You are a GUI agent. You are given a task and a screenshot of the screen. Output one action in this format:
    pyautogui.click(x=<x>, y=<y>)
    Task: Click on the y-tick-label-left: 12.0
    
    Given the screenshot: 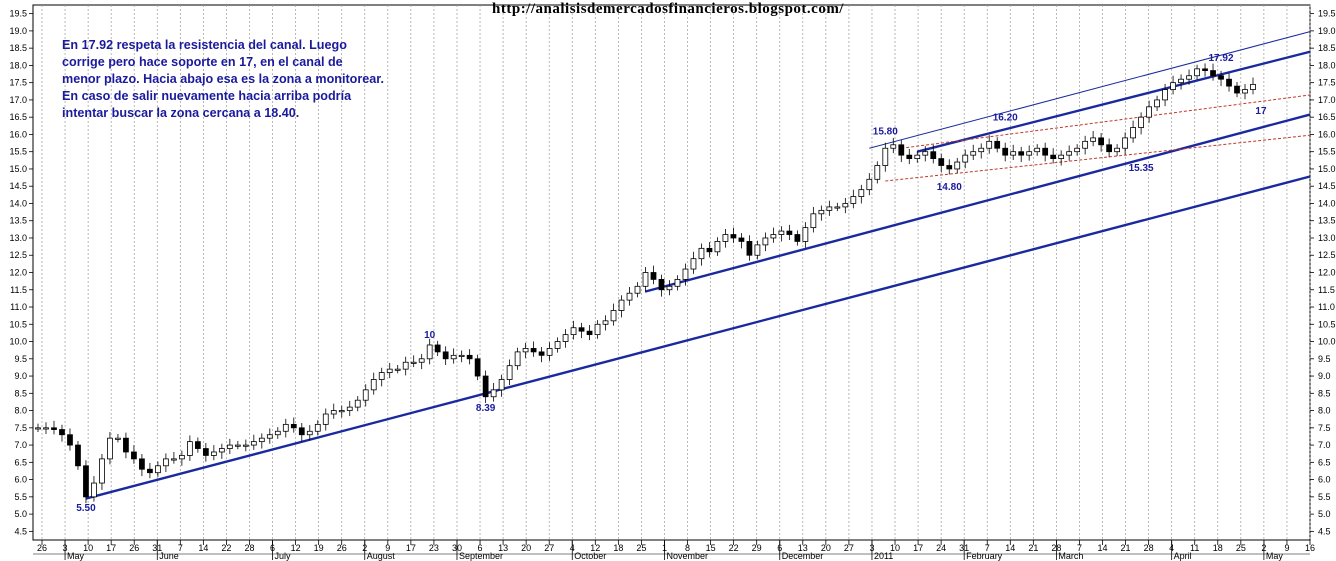 What is the action you would take?
    pyautogui.click(x=18, y=273)
    